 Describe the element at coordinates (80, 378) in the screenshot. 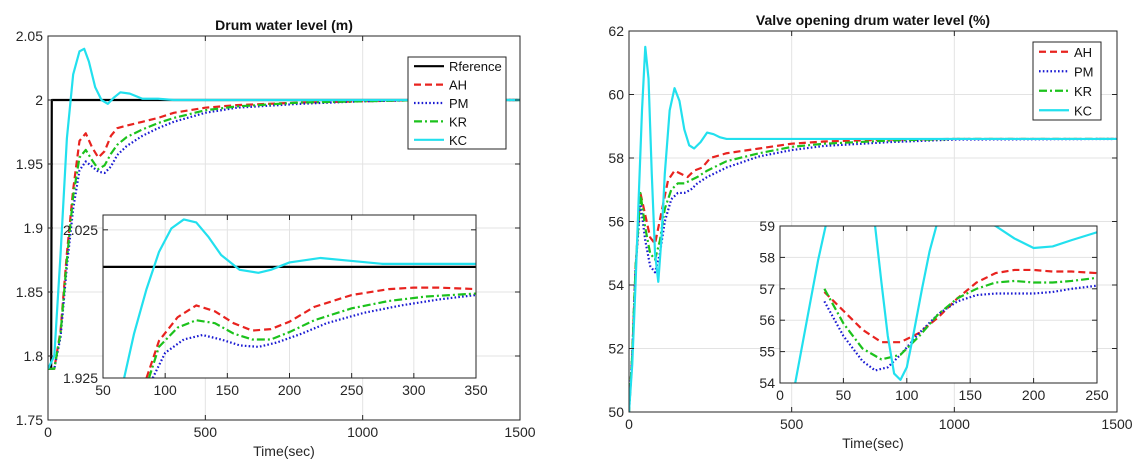

I see `y-tick-label: 1.925` at that location.